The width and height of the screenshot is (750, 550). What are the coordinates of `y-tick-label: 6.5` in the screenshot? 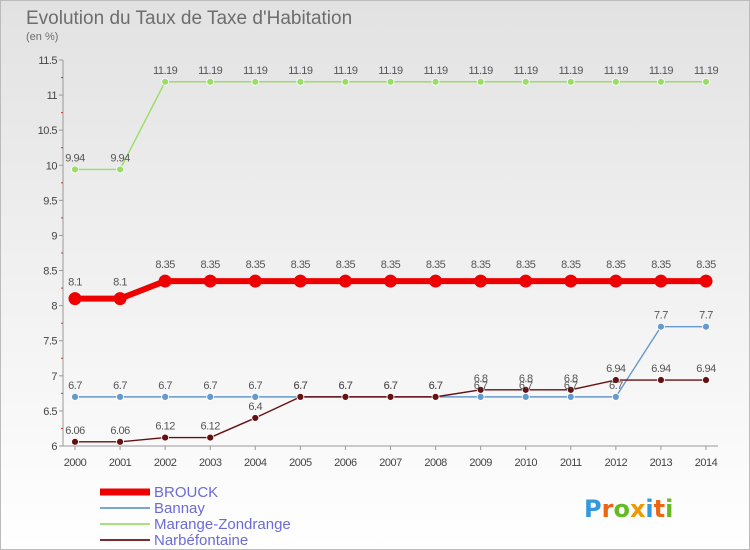 It's located at (50, 412).